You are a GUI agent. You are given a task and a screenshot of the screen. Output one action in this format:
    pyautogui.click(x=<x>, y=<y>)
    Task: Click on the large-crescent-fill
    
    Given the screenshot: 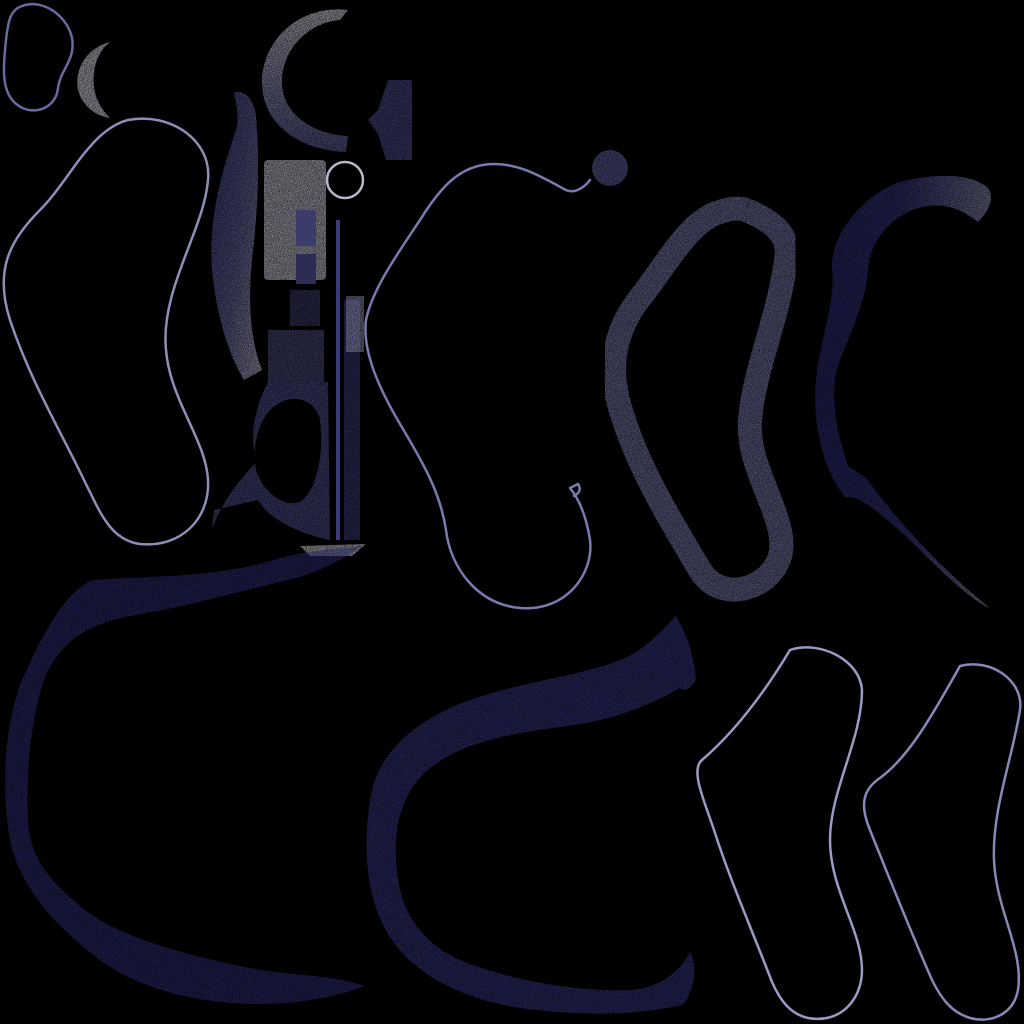 What is the action you would take?
    pyautogui.click(x=305, y=80)
    